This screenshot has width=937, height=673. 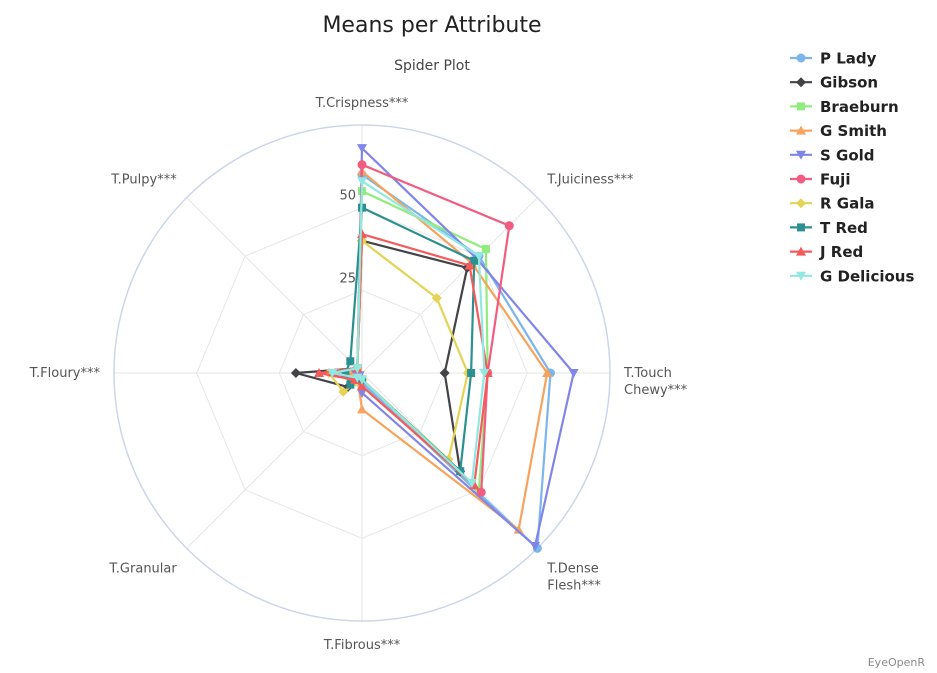 I want to click on point-g-smith-t-touch-chewy, so click(x=547, y=372).